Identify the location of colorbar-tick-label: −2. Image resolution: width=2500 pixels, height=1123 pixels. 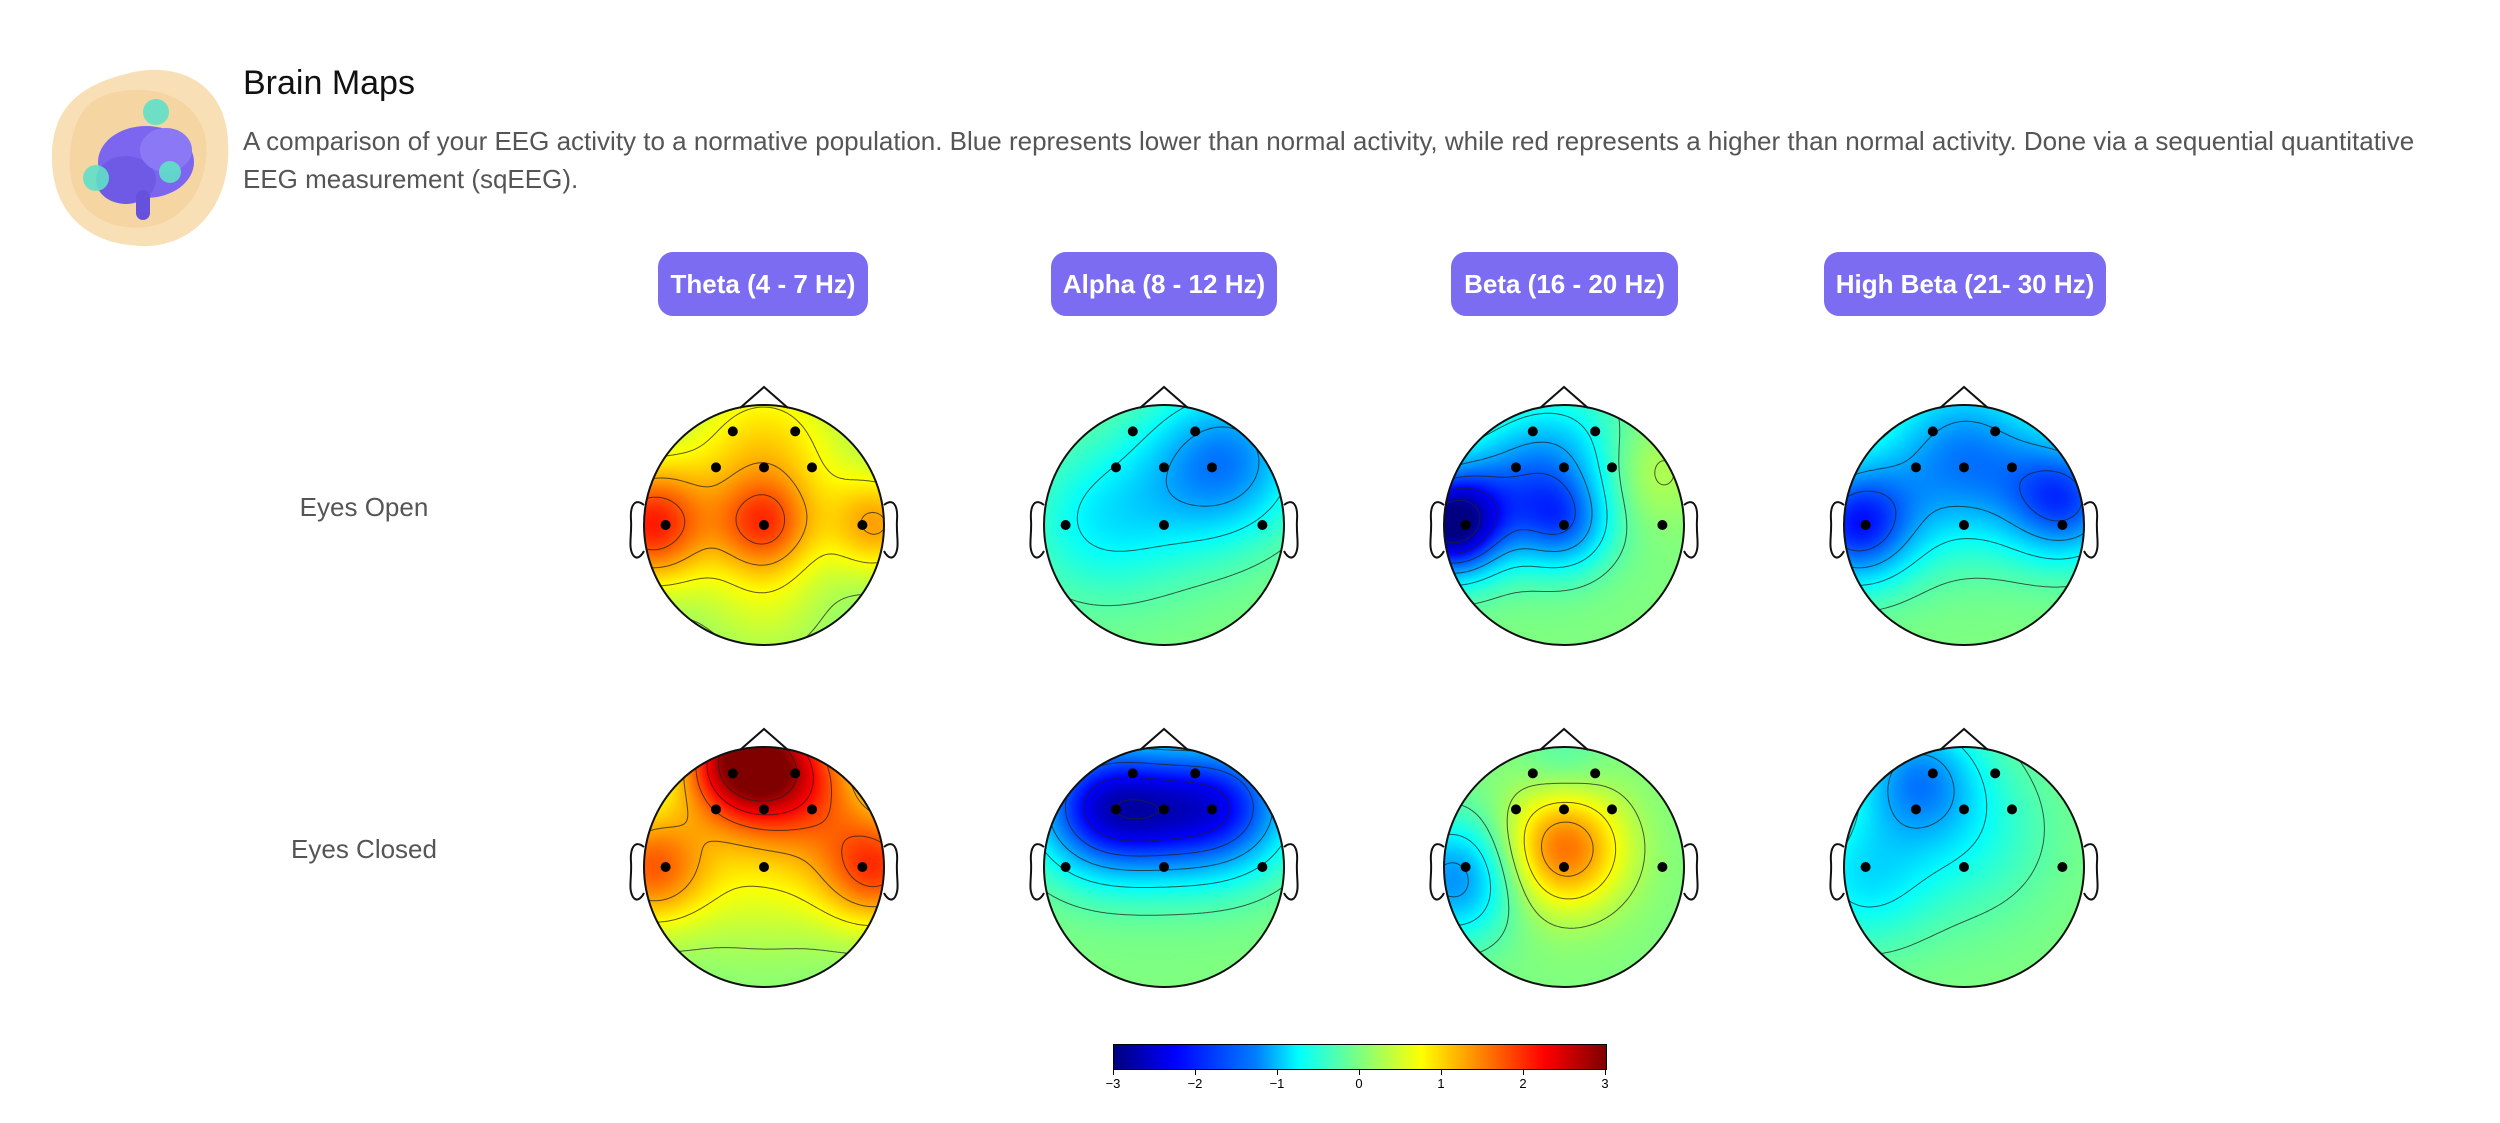
(1195, 1083).